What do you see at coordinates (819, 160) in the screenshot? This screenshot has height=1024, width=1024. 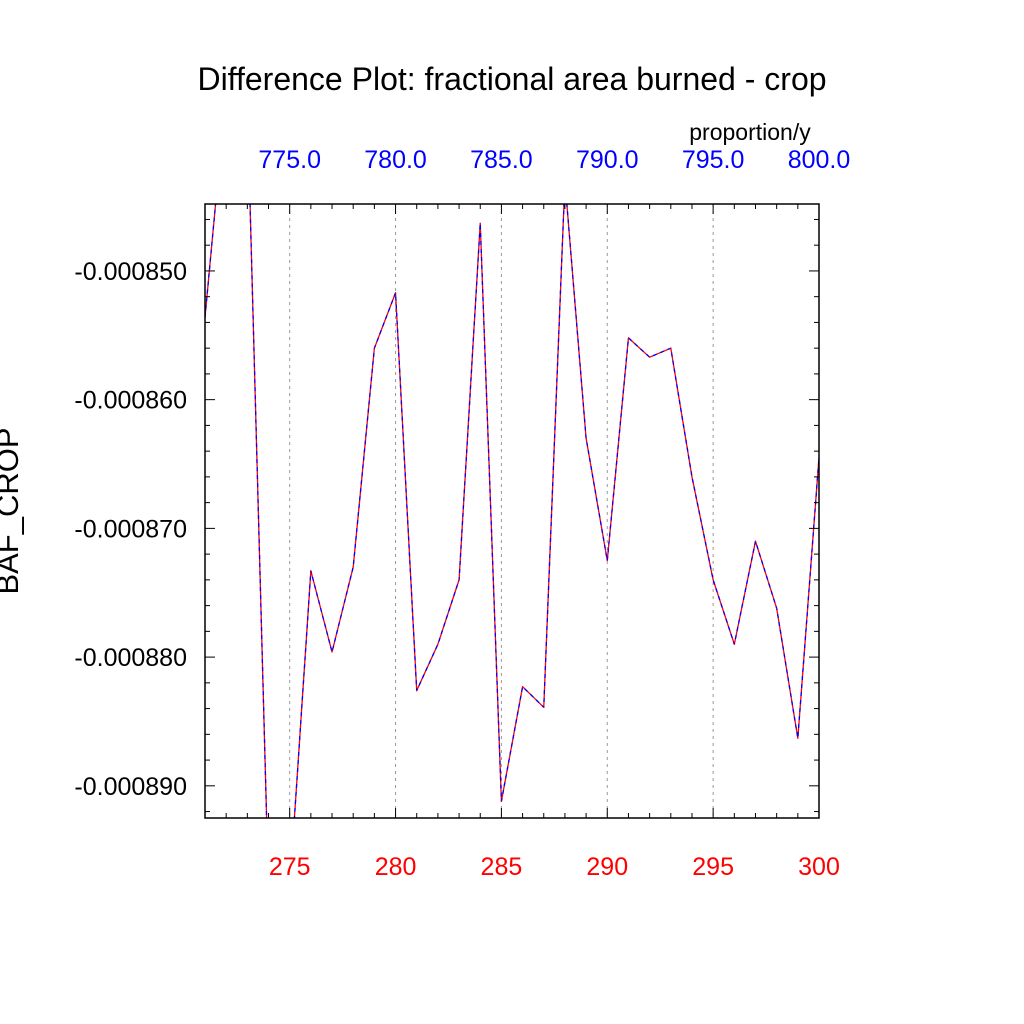 I see `x-top-tick-label: 800.0` at bounding box center [819, 160].